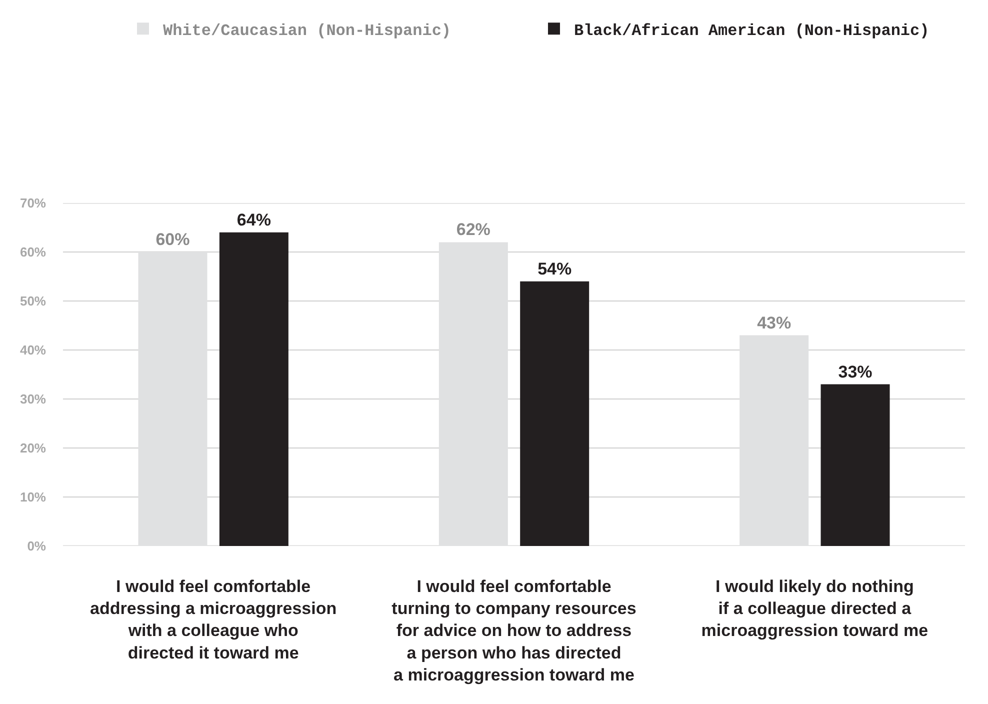  I want to click on x-tick-label: I would feel comfortable addressing a microaggression with a colleague who directed it toward me, so click(213, 619).